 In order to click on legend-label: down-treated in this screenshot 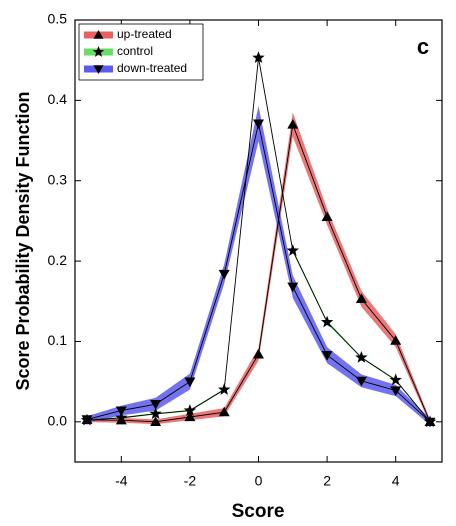, I will do `click(152, 68)`.